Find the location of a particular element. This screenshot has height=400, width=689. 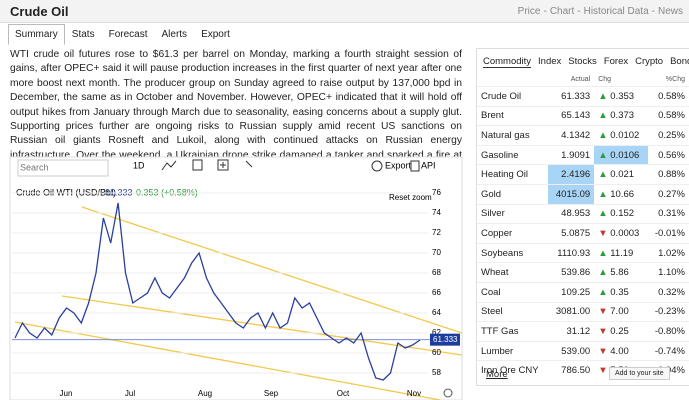

market-row: Gasoline 1.9091 ▲ 0.0106 0.56% is located at coordinates (583, 154).